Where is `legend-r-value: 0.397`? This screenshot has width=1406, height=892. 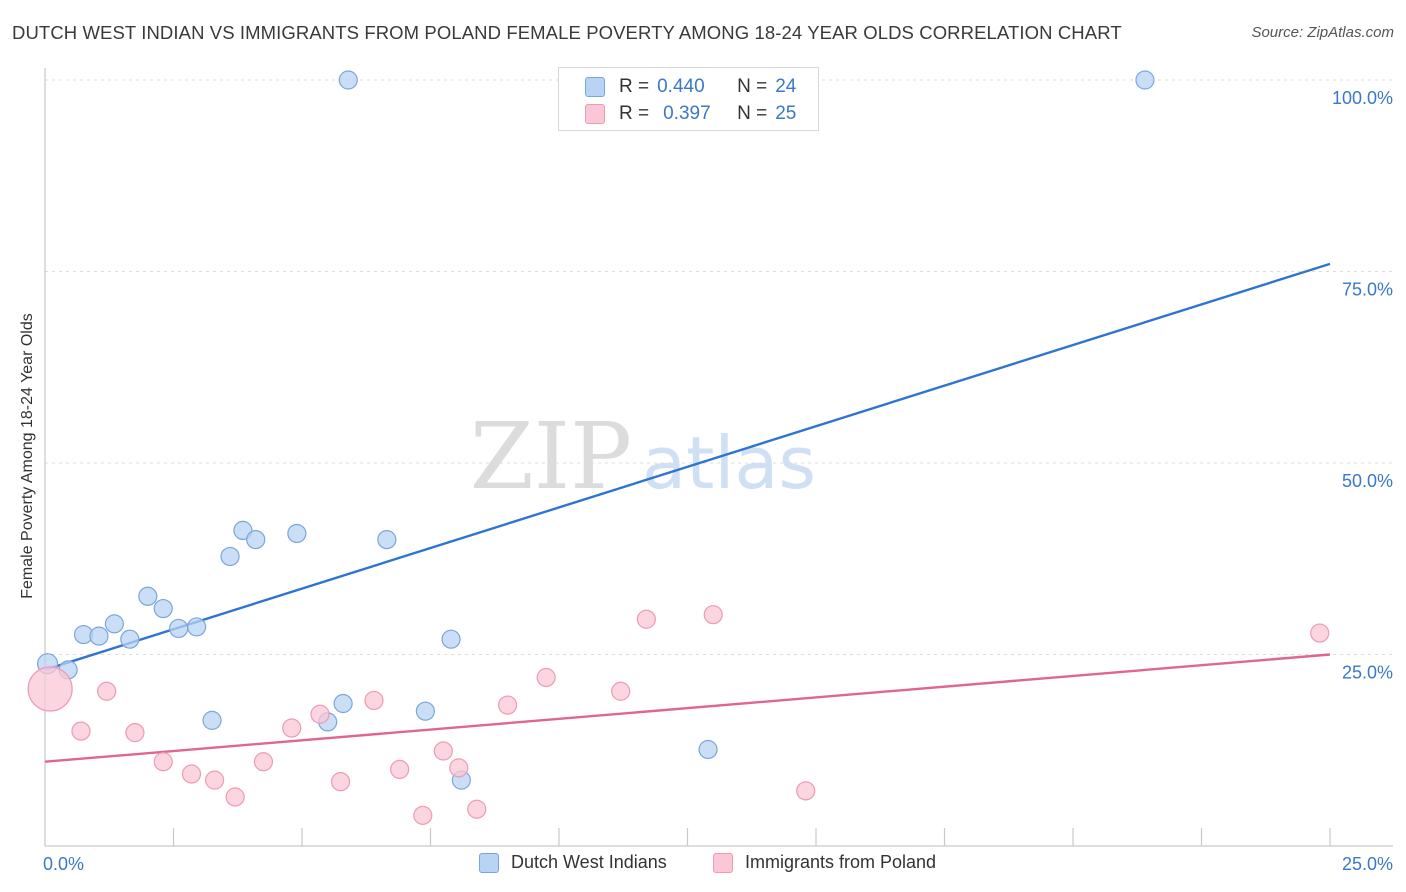
legend-r-value: 0.397 is located at coordinates (687, 113).